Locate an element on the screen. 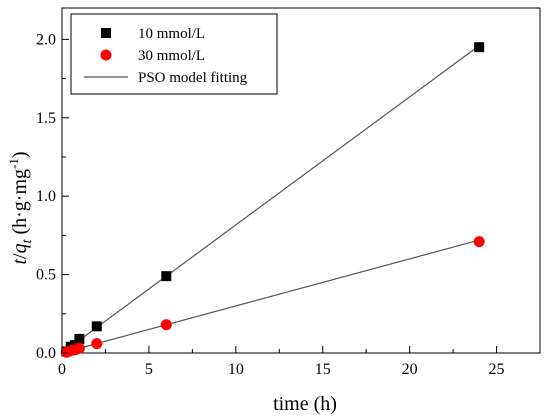 The width and height of the screenshot is (550, 420). y-tick-label: 0.0 is located at coordinates (46, 353).